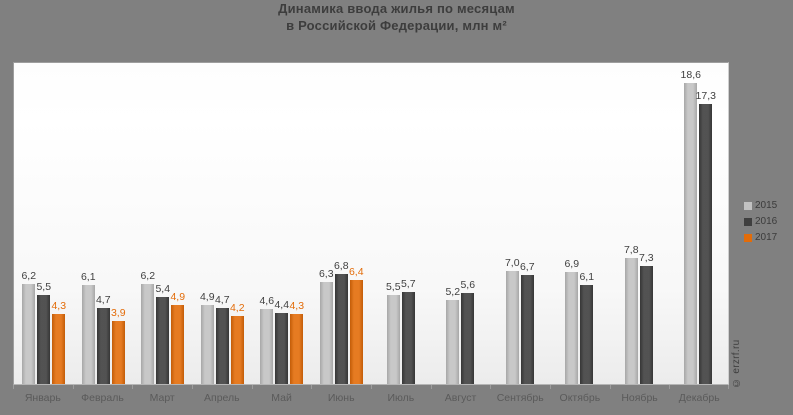 This screenshot has height=415, width=793. I want to click on bar-value-label: 17,3, so click(705, 96).